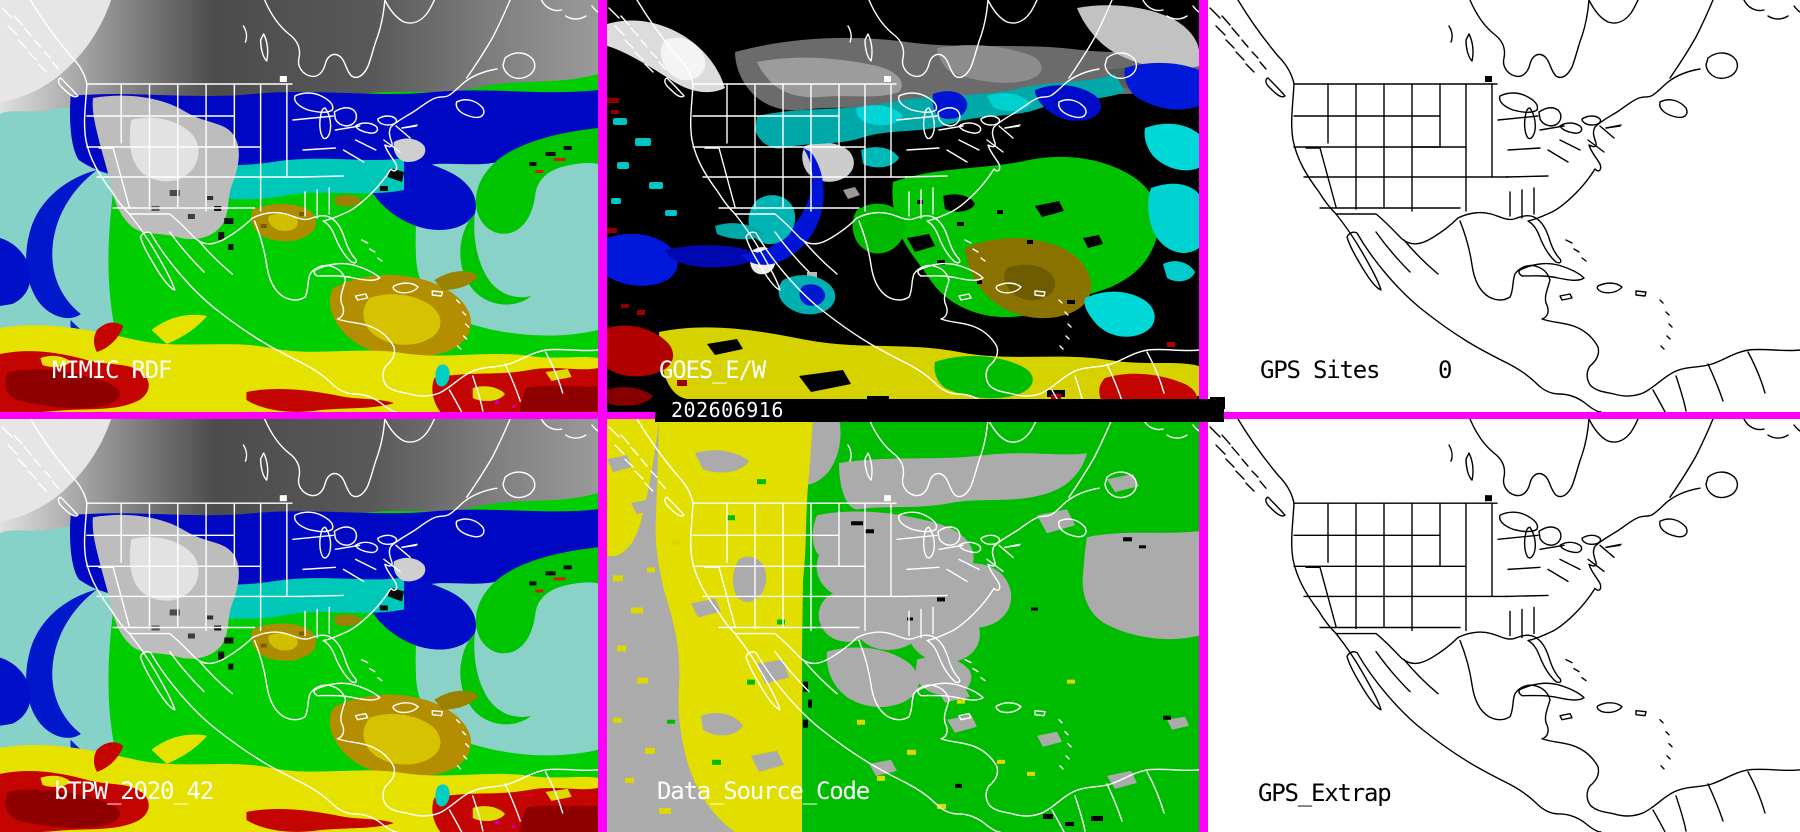  I want to click on panel-label-mimic-rdf: MIMIC RDF, so click(112, 370).